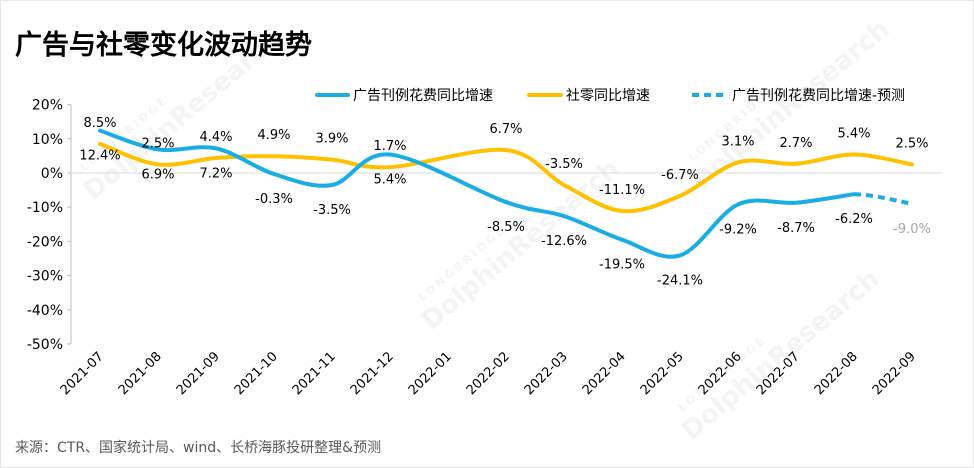 This screenshot has width=974, height=468. Describe the element at coordinates (163, 45) in the screenshot. I see `chart-title: 广告与社零变化波动趋势` at that location.